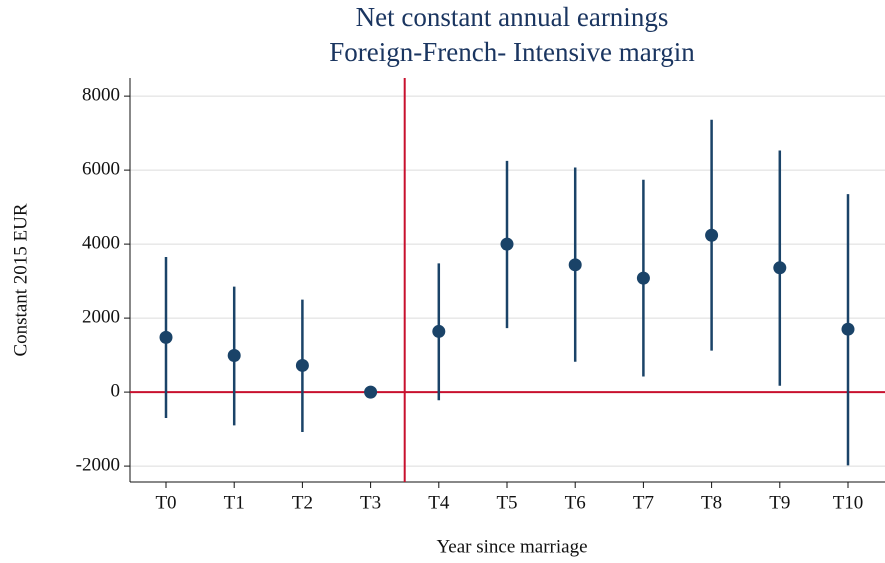 The image size is (885, 563). I want to click on y-tick-label: -2000, so click(98, 464).